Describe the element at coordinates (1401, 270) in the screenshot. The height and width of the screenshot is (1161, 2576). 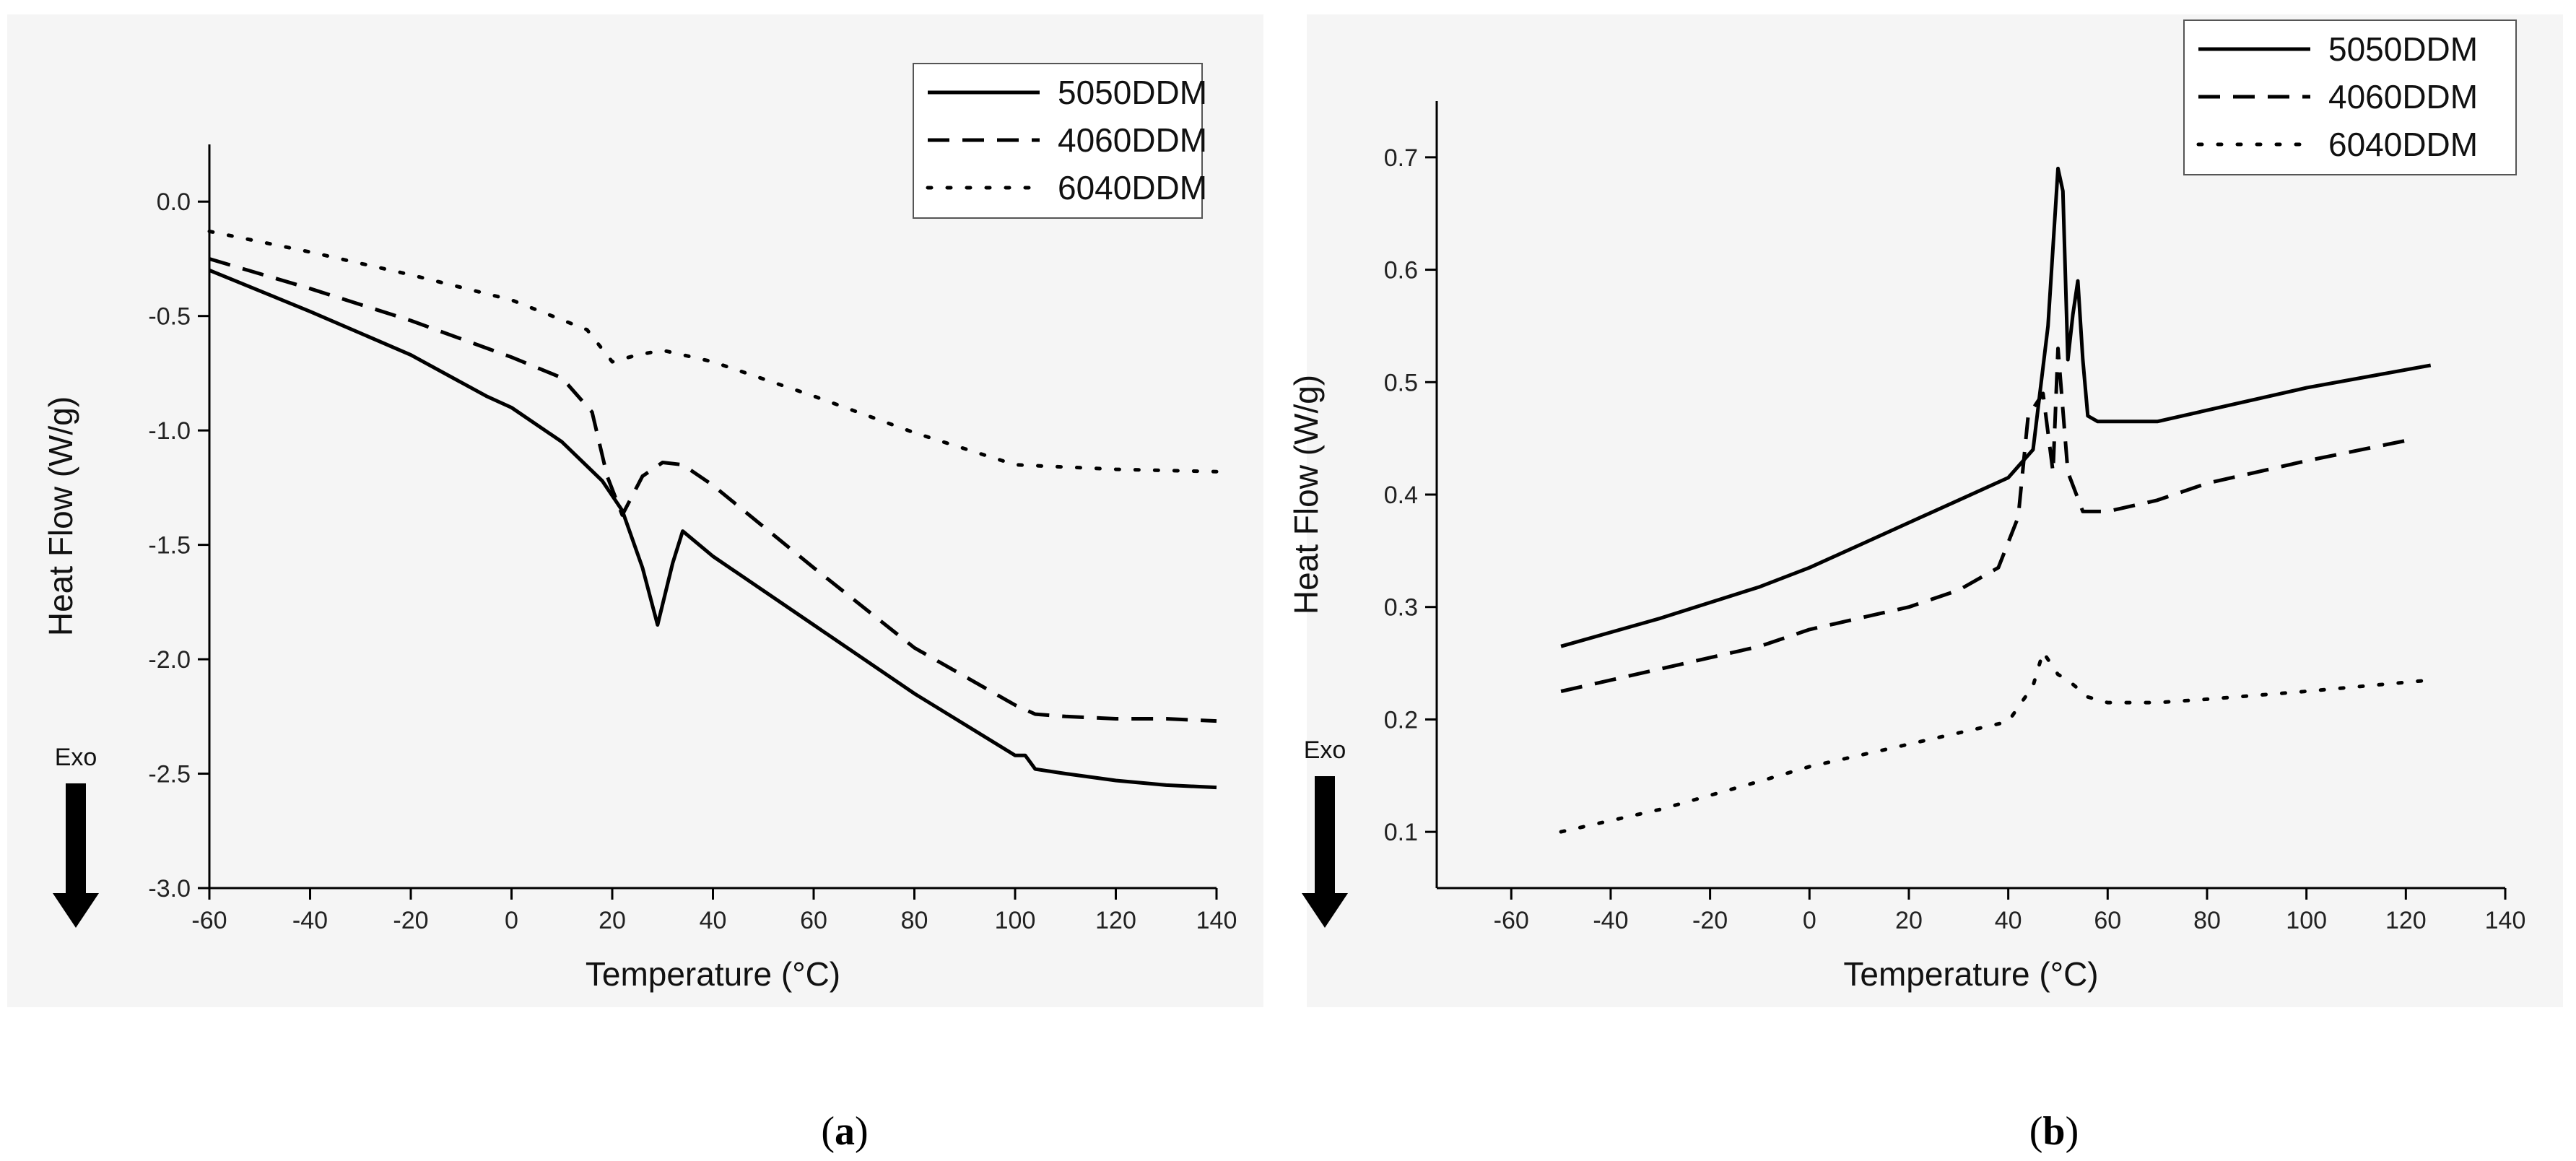
I see `y-tick-label: 0.6` at that location.